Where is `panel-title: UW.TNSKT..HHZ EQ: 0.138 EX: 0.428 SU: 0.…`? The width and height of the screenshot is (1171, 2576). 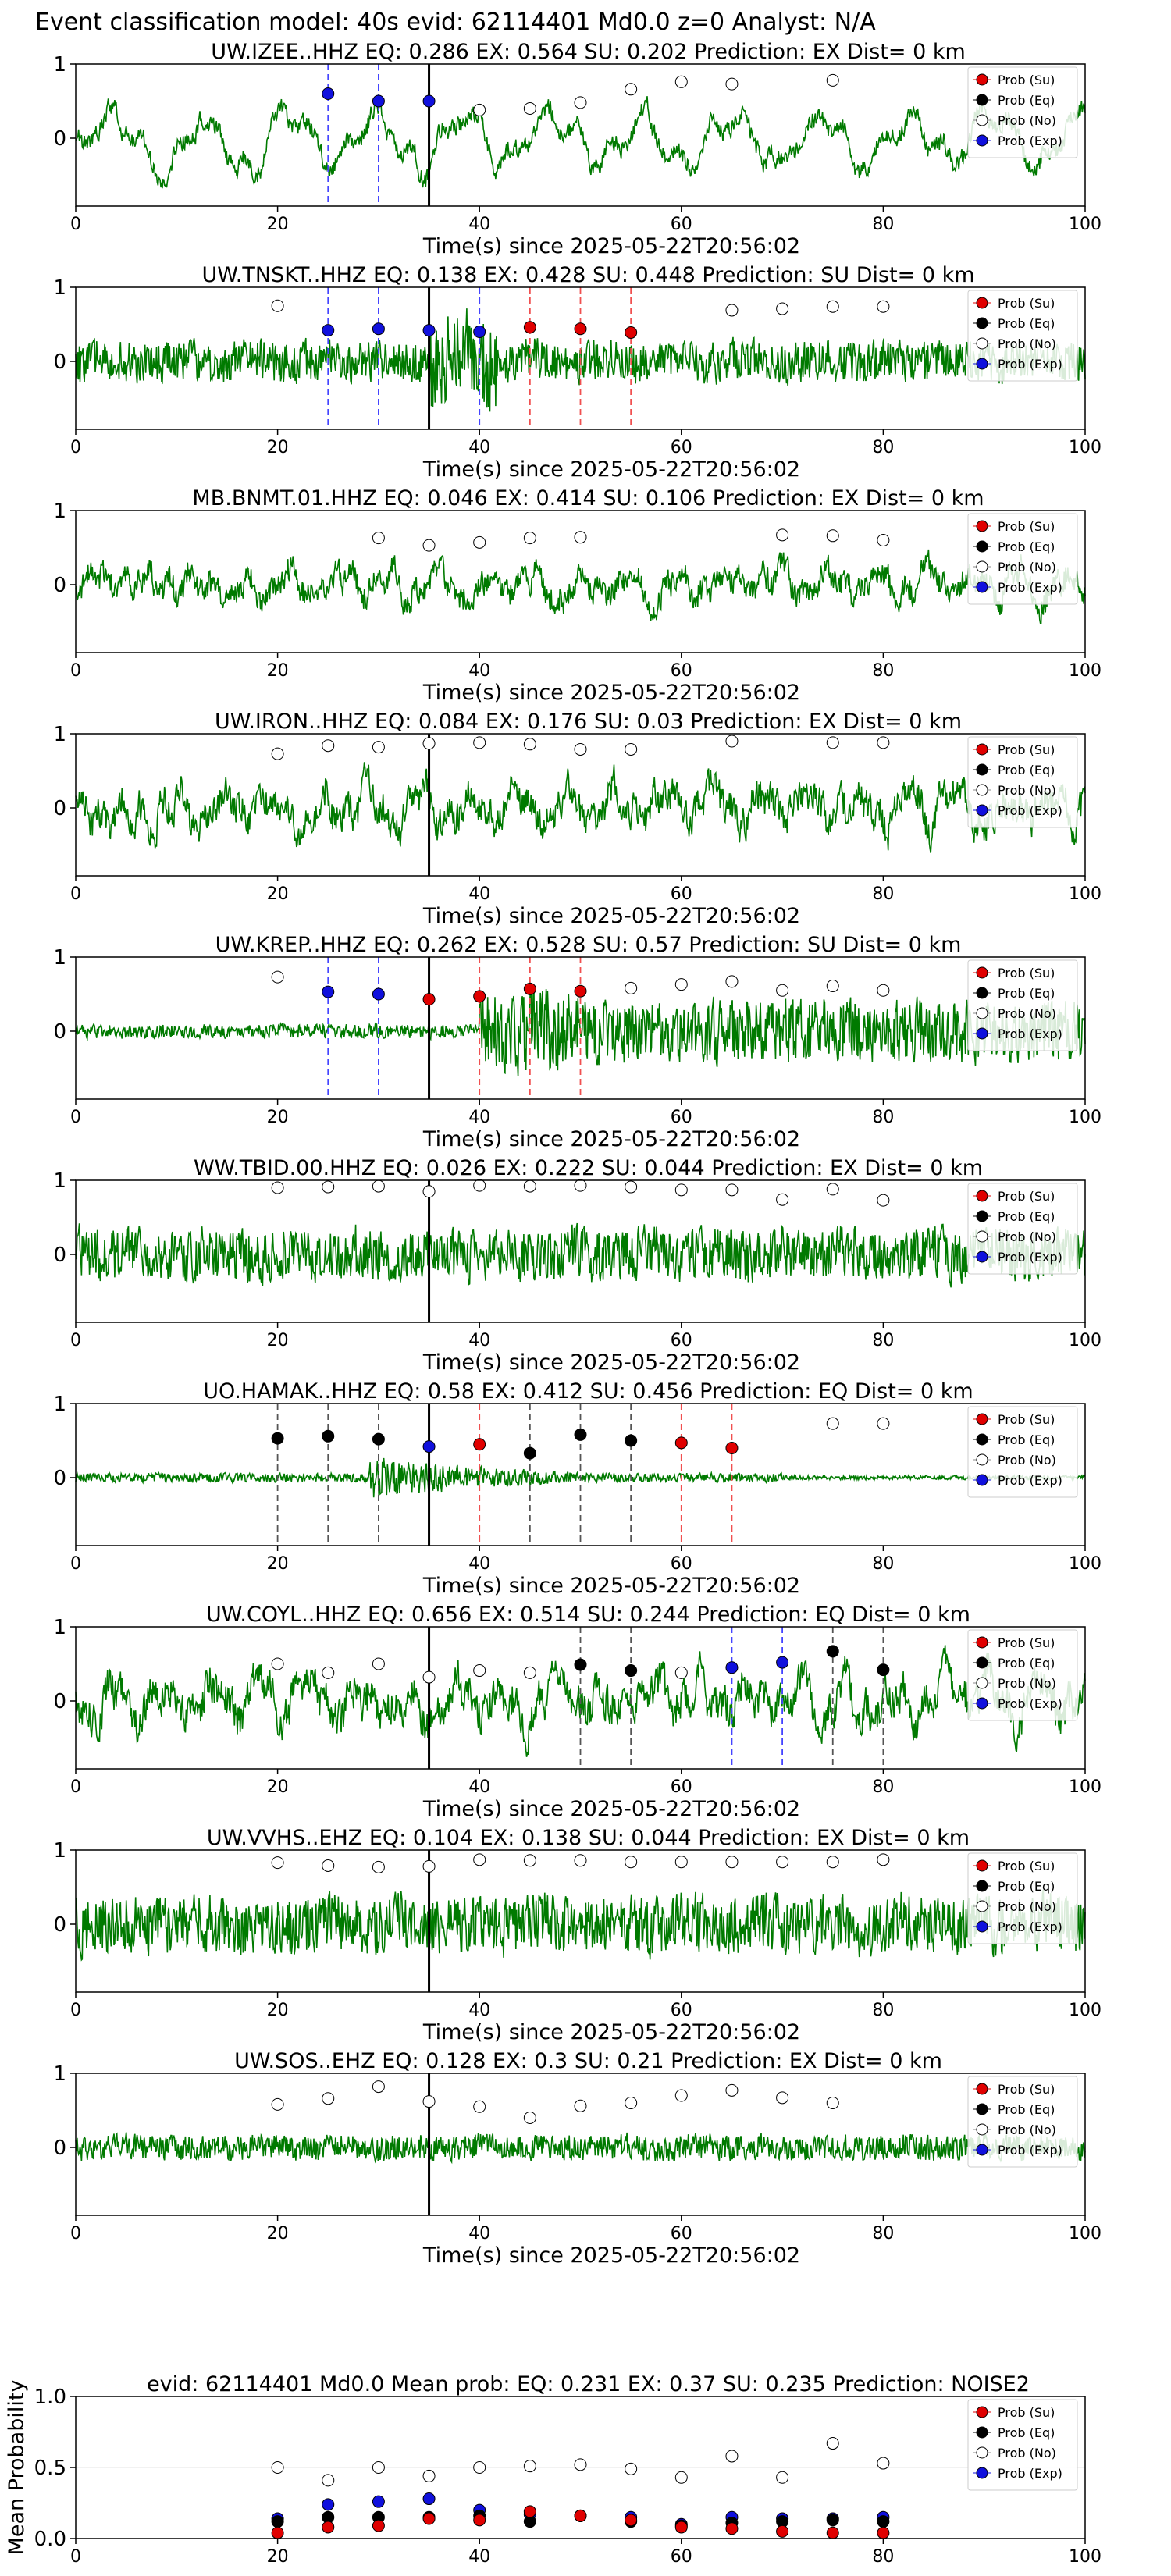
panel-title: UW.TNSKT..HHZ EQ: 0.138 EX: 0.428 SU: 0.… is located at coordinates (587, 275).